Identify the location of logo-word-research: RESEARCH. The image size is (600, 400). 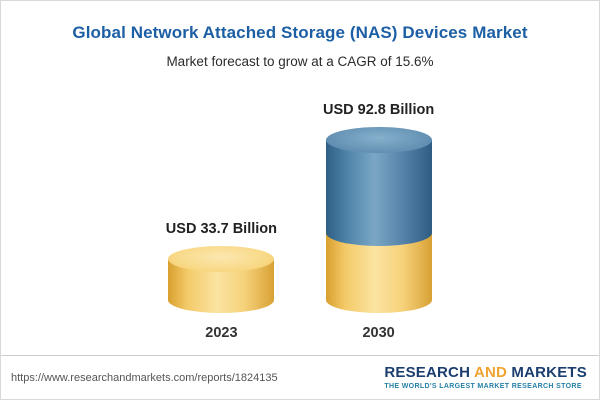
(427, 373).